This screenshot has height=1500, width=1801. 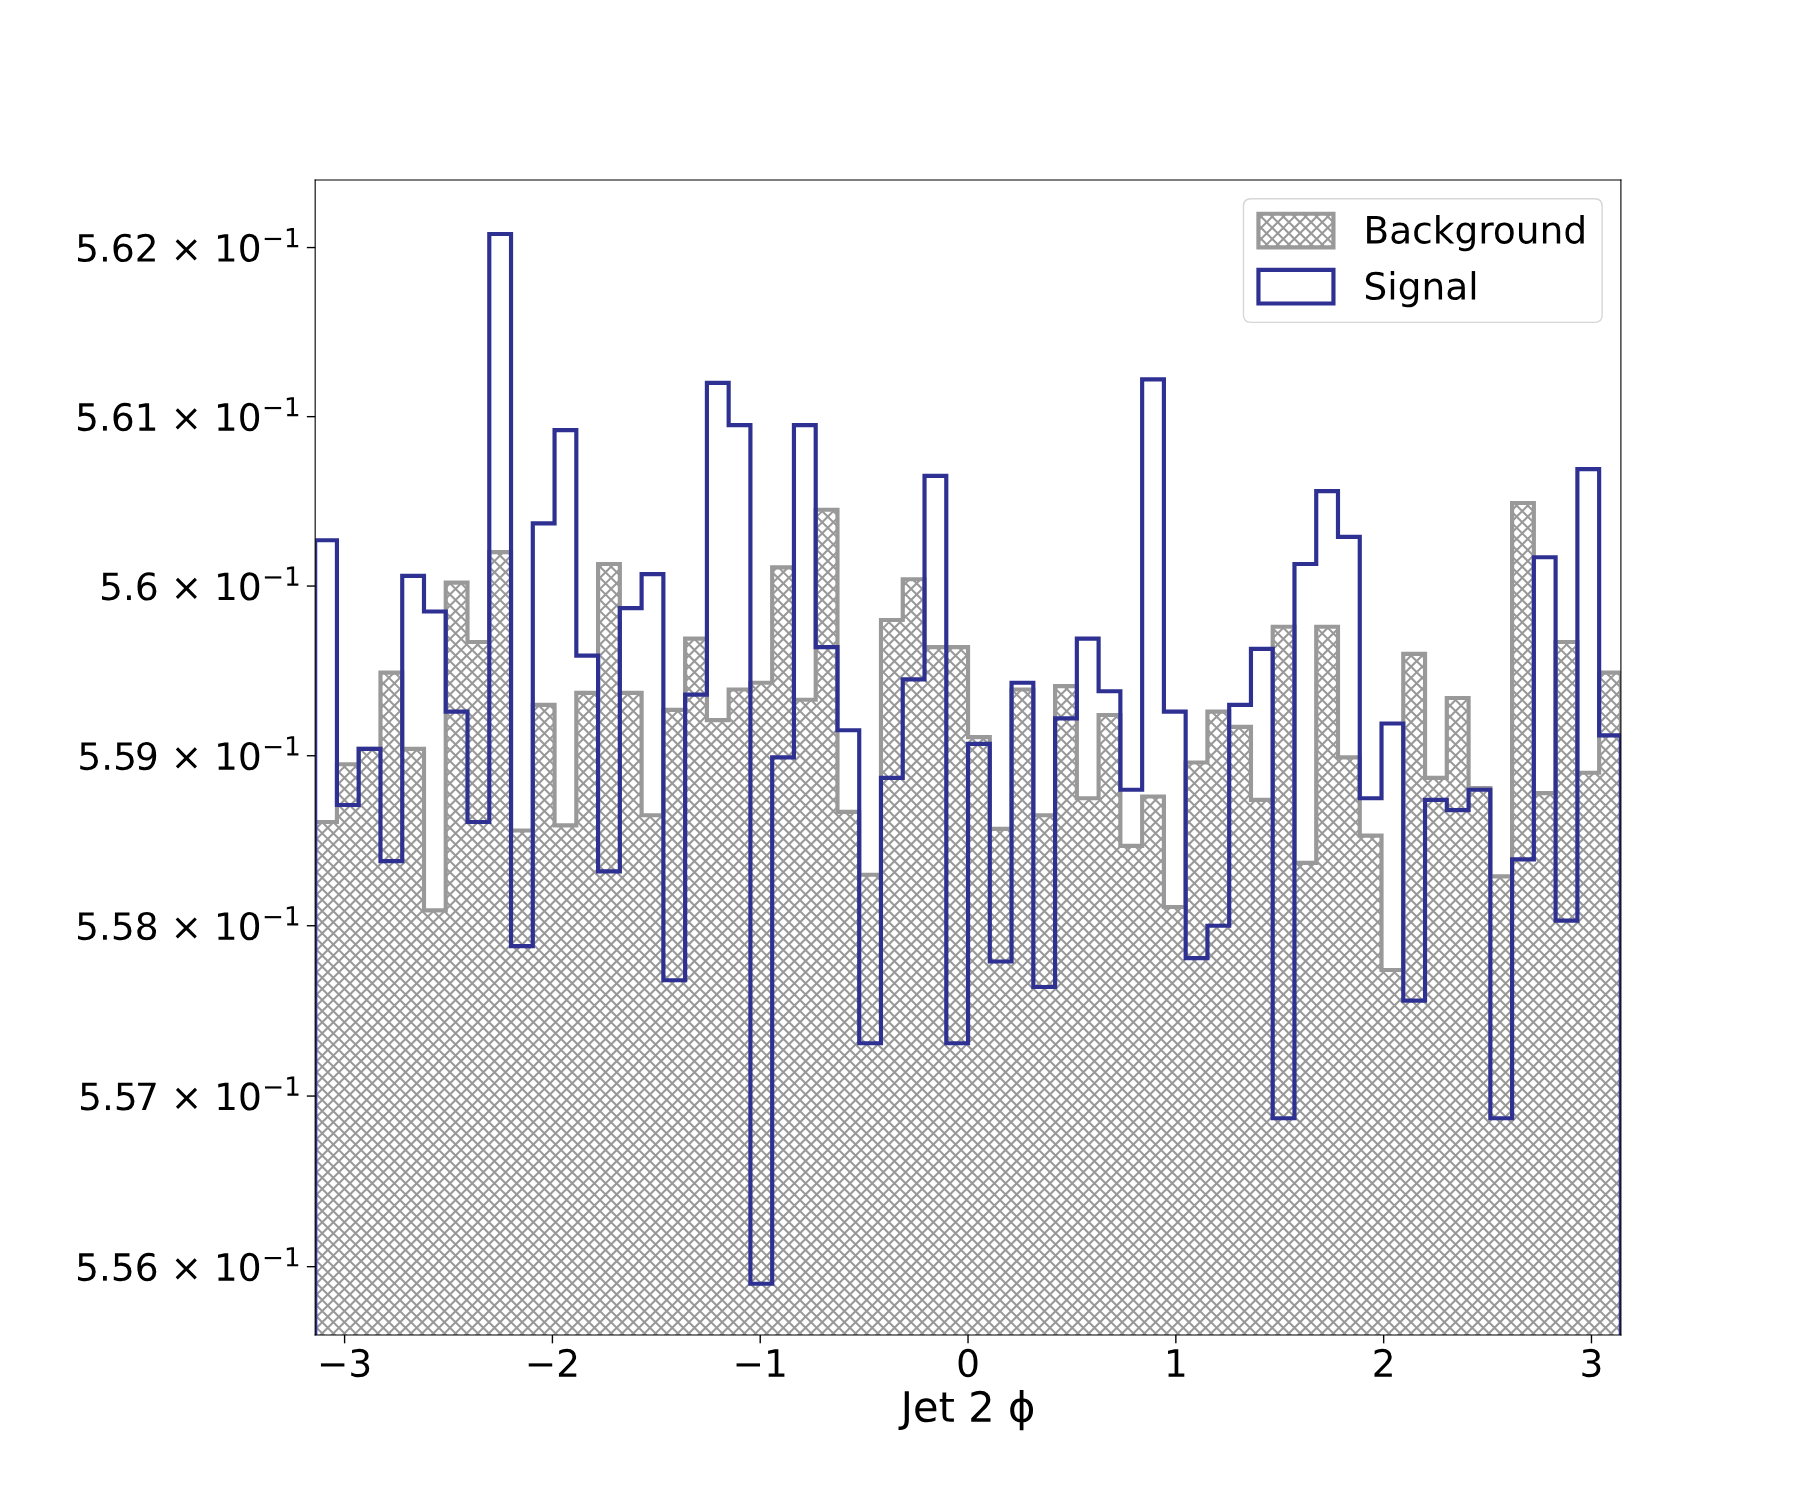 I want to click on legend-label: Signal, so click(x=1420, y=289).